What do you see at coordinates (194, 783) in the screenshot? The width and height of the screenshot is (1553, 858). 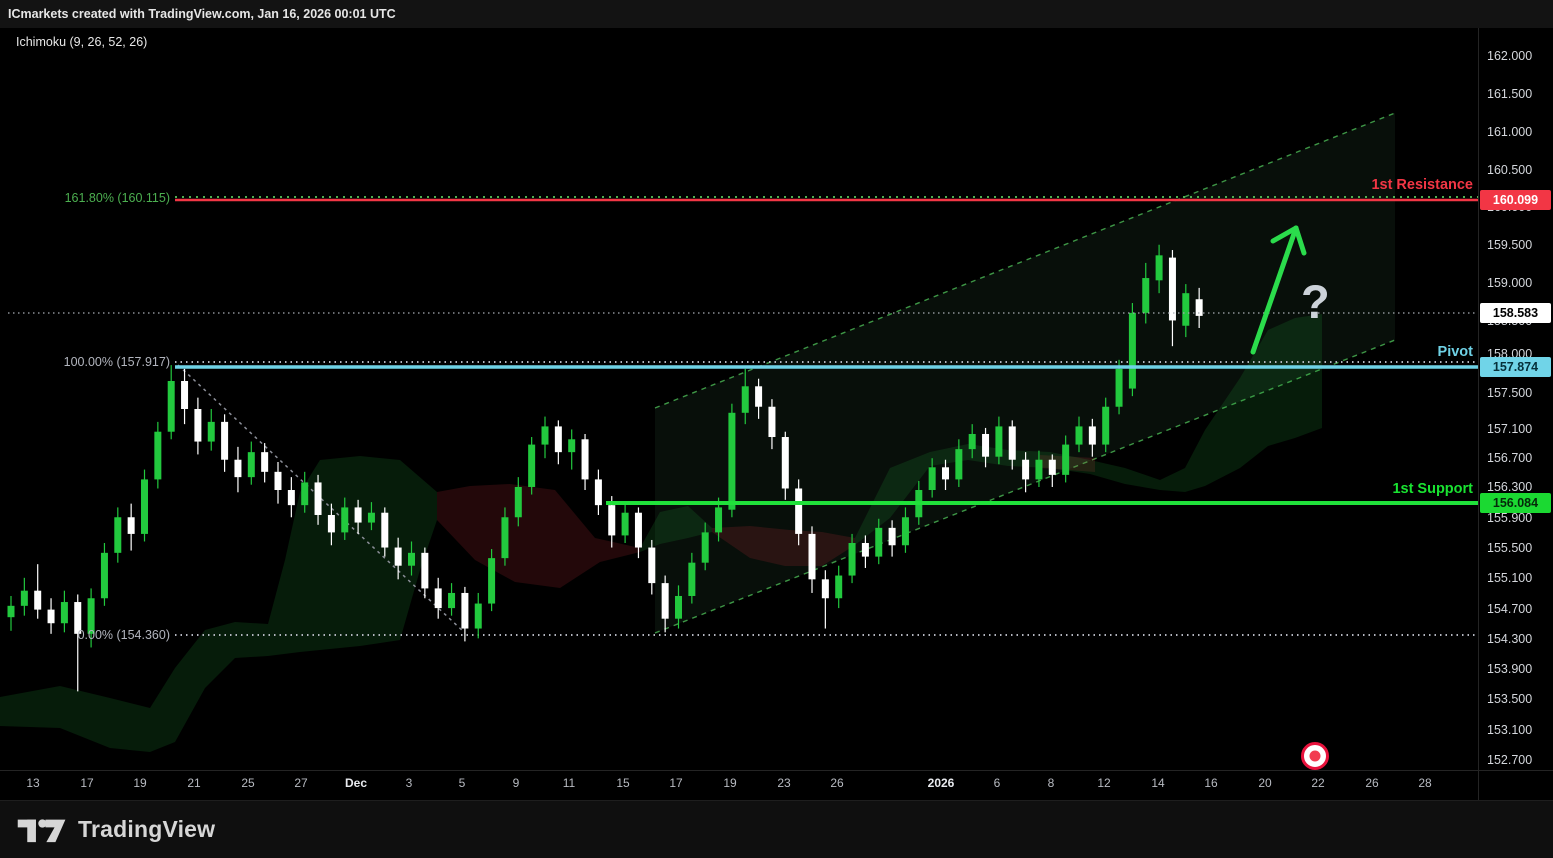 I see `time-axis-tick: 21` at bounding box center [194, 783].